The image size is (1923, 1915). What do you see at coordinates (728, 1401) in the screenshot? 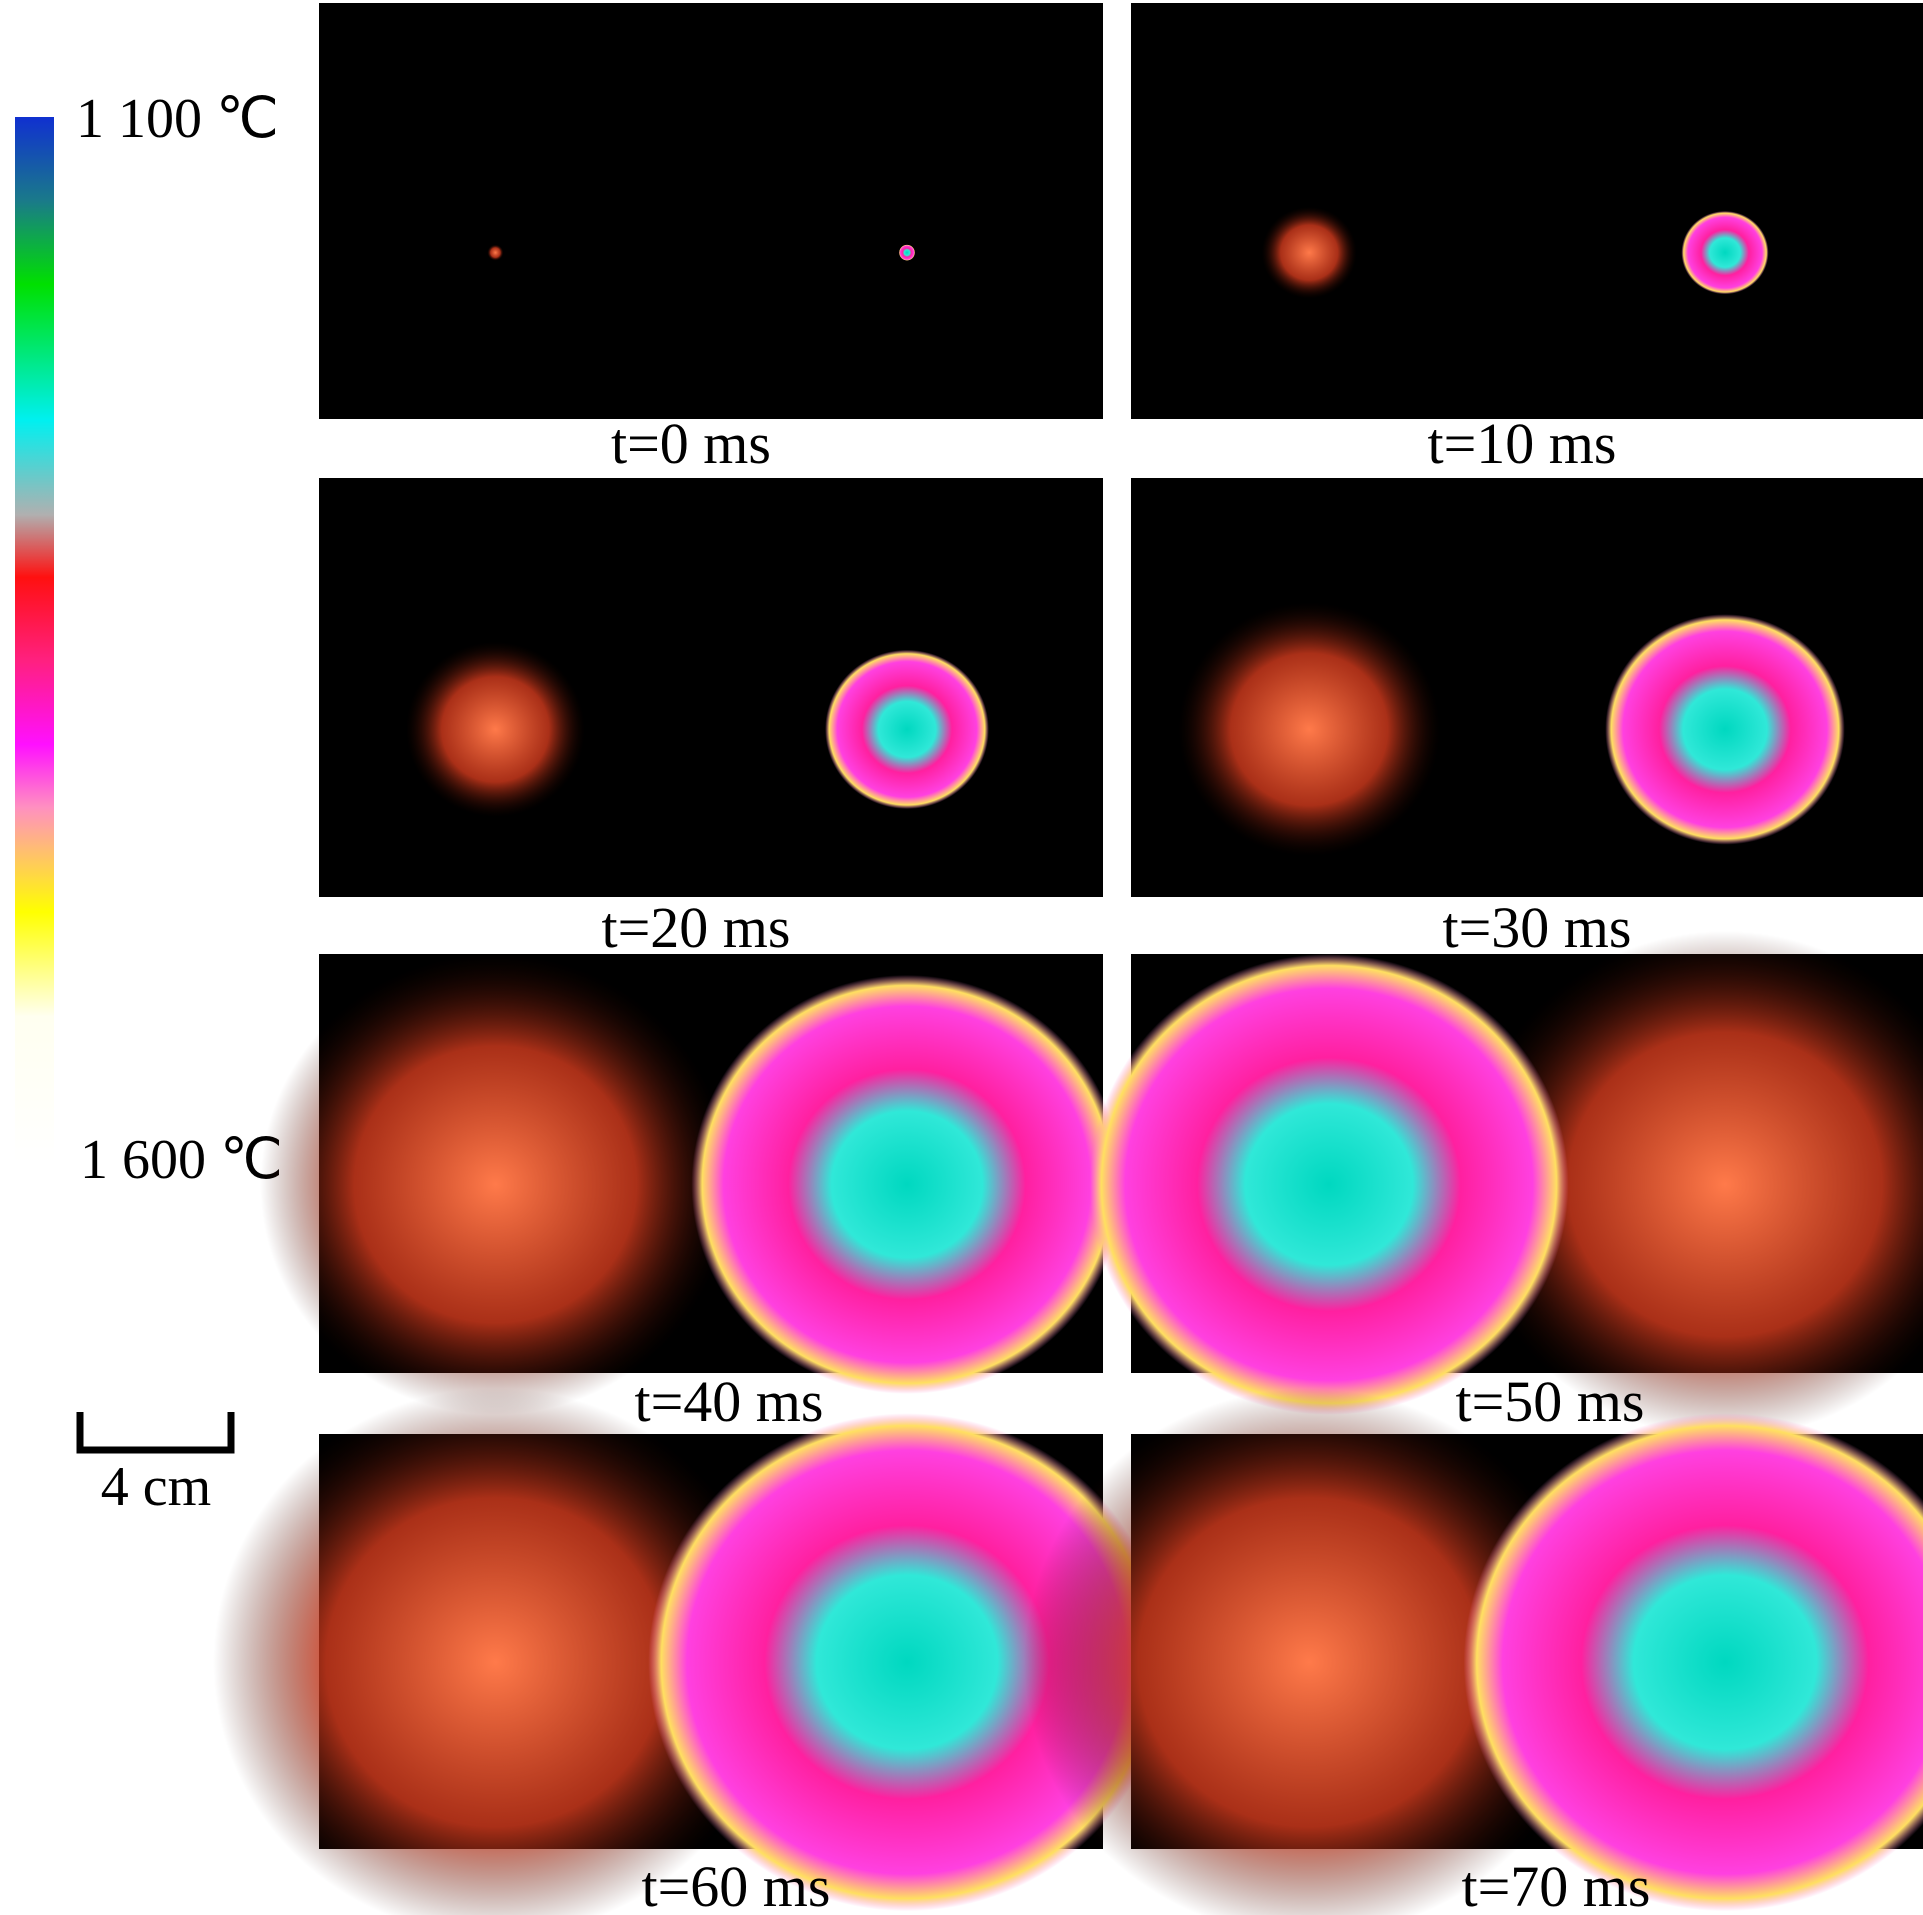
I see `panel-caption: t=40 ms` at bounding box center [728, 1401].